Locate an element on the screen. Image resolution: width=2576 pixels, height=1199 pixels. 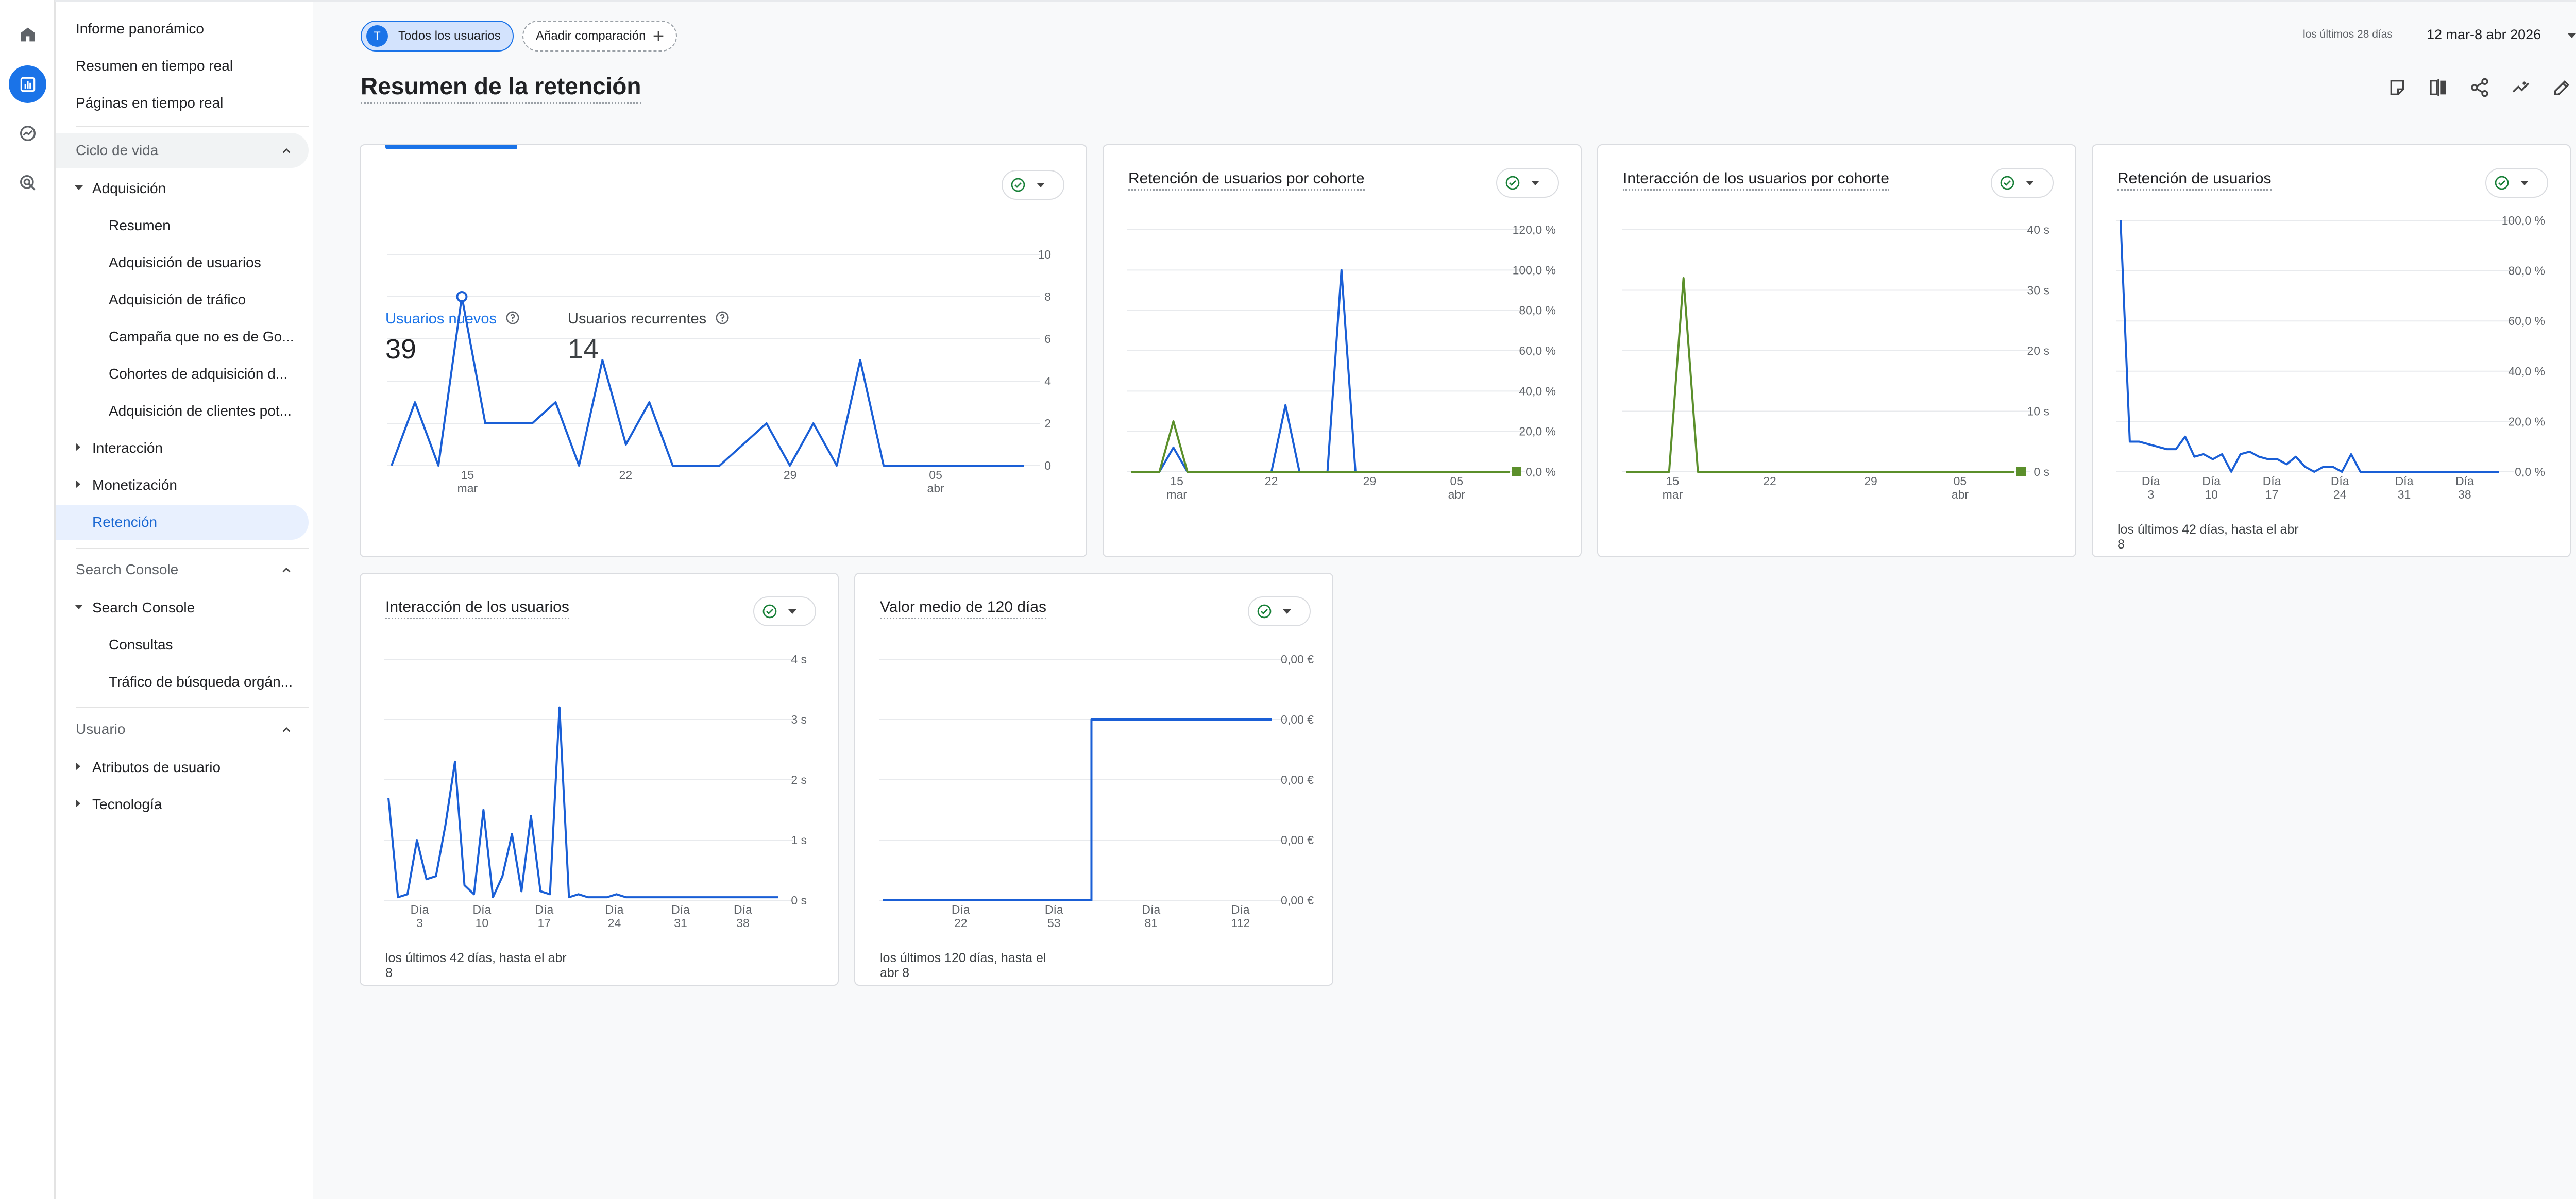
nav-group-user-attributes: Atributos de usuario is located at coordinates (148, 767).